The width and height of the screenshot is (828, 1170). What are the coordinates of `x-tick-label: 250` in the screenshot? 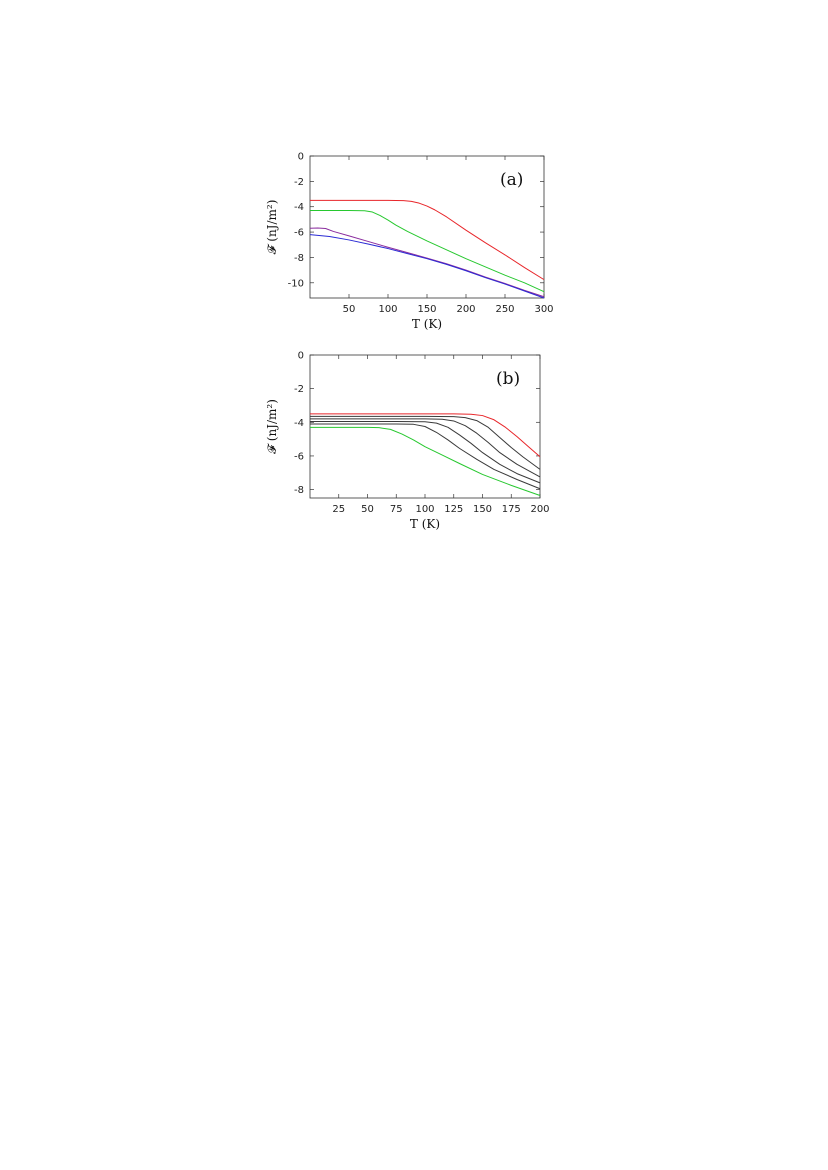 It's located at (504, 309).